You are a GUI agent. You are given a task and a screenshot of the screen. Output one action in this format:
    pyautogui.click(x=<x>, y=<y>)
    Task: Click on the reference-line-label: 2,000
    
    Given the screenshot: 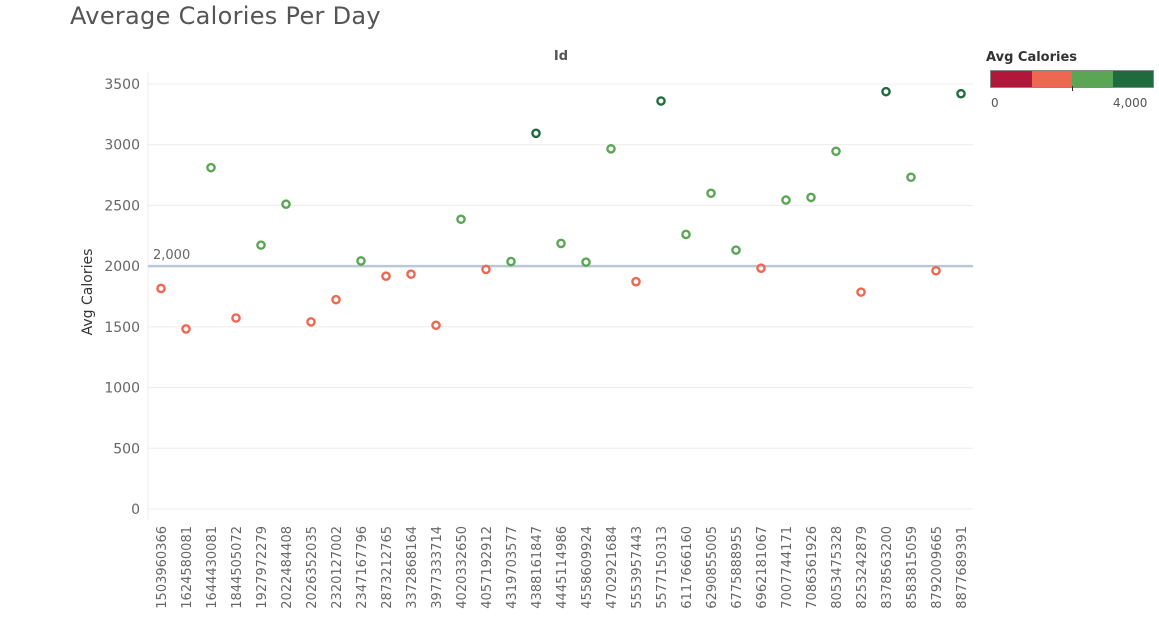 What is the action you would take?
    pyautogui.click(x=171, y=255)
    